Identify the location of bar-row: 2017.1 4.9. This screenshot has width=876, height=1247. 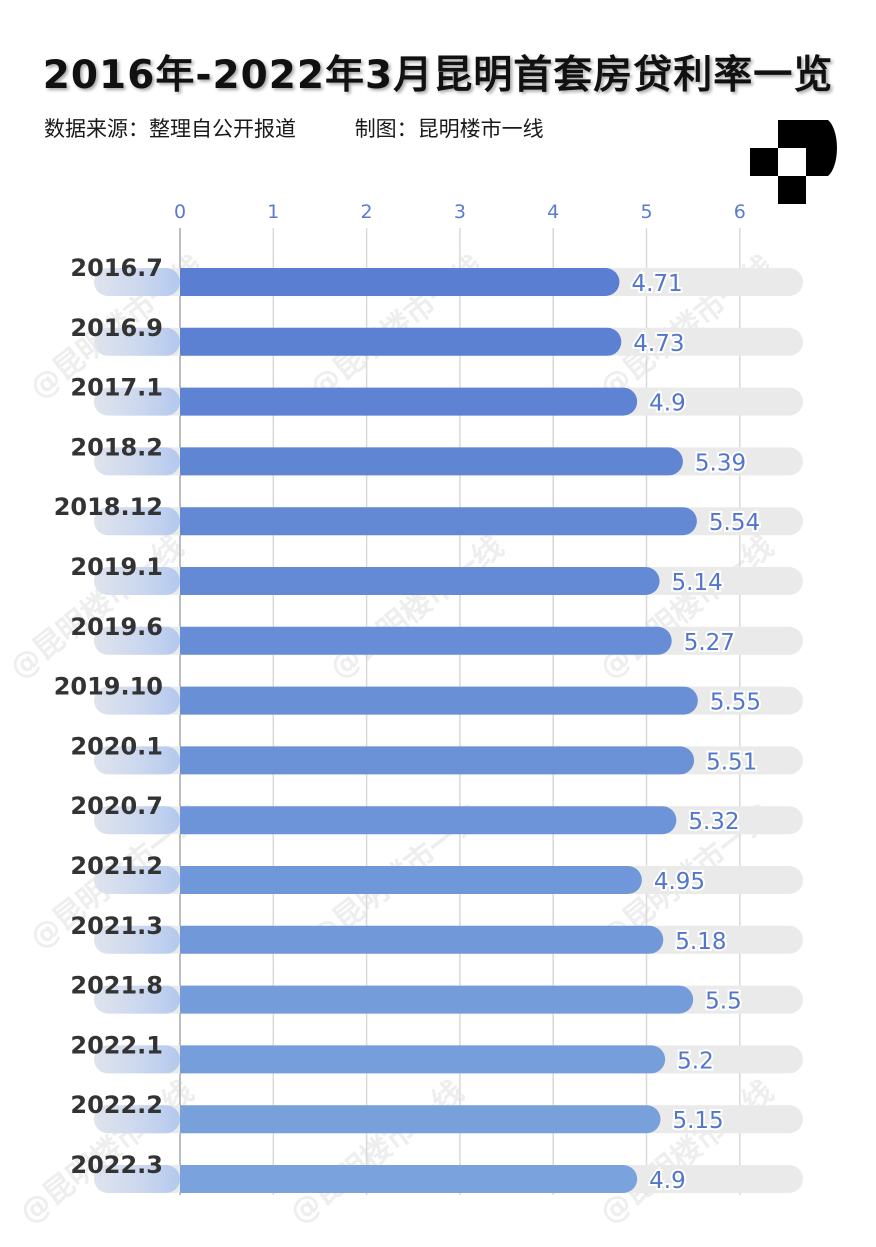
(436, 396).